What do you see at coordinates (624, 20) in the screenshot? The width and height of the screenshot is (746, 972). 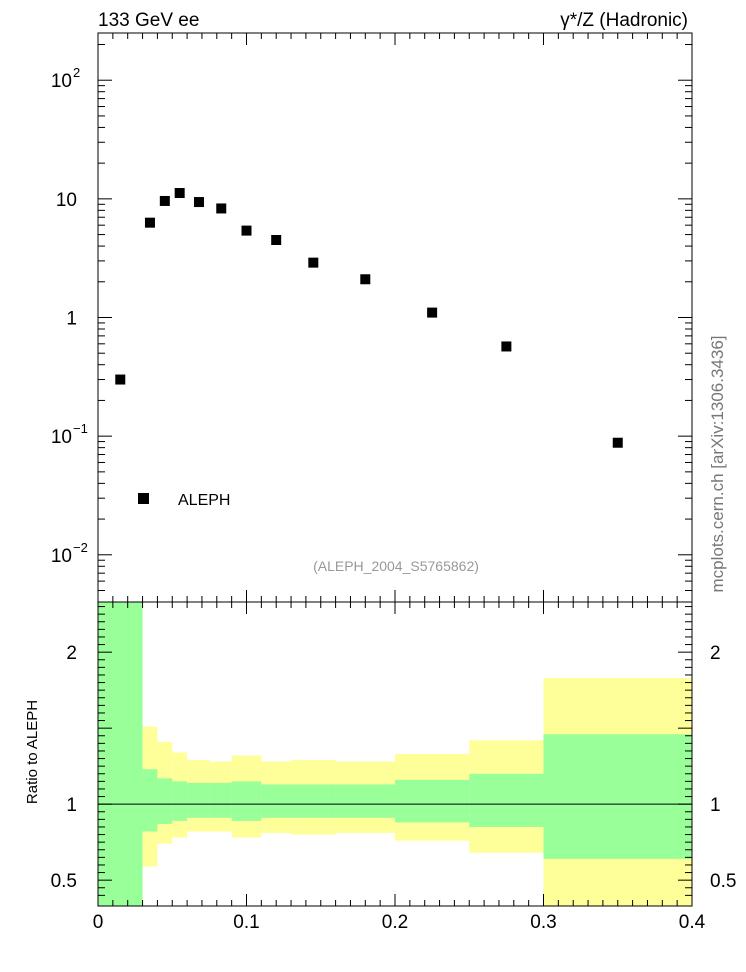 I see `process-label: γ*/Z (Hadronic)` at bounding box center [624, 20].